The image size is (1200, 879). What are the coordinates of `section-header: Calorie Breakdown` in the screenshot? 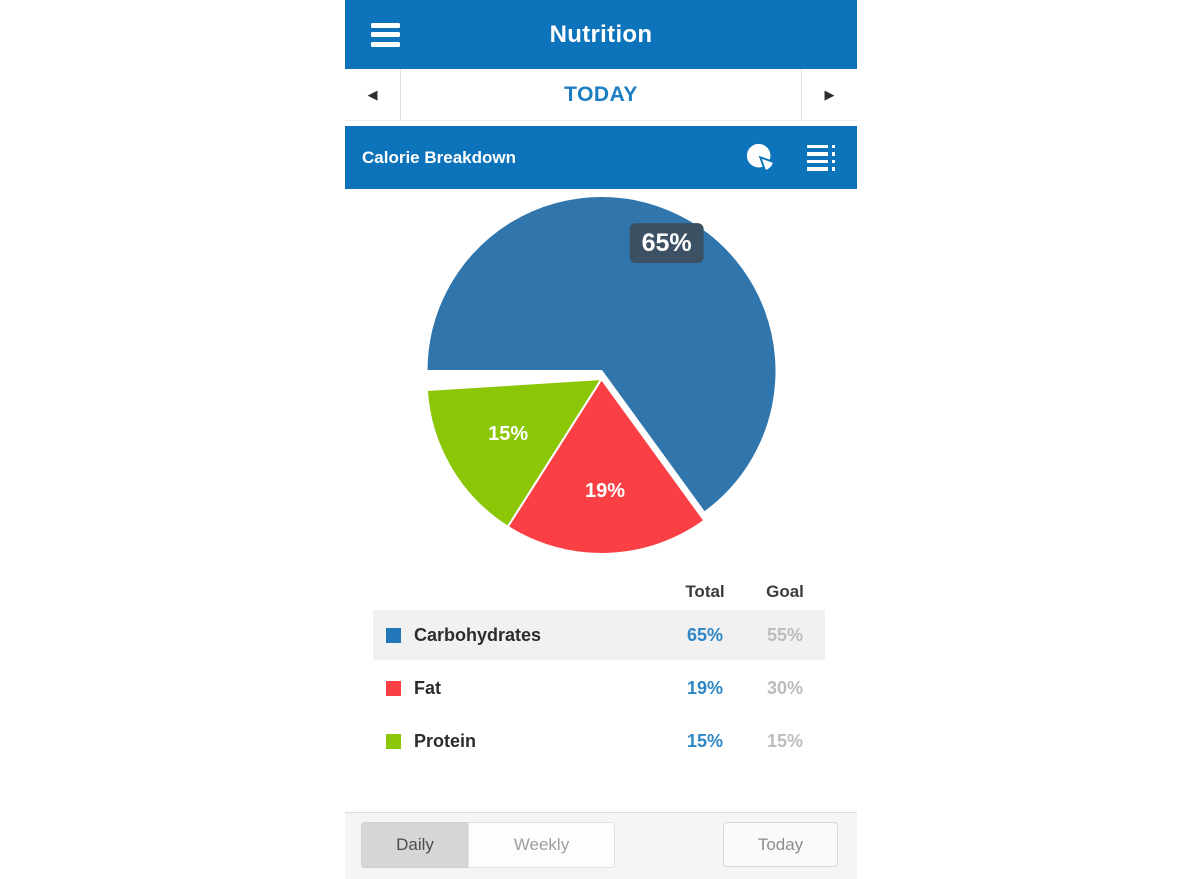 It's located at (601, 157).